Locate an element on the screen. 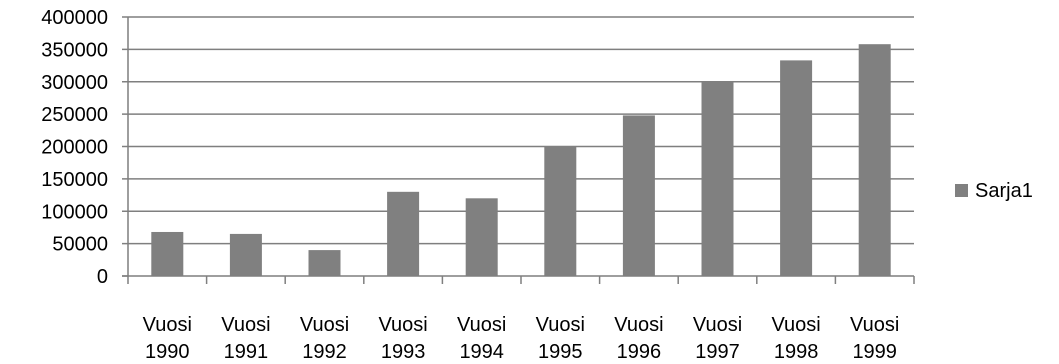  y-tick-label-200000: 200000 is located at coordinates (74, 148).